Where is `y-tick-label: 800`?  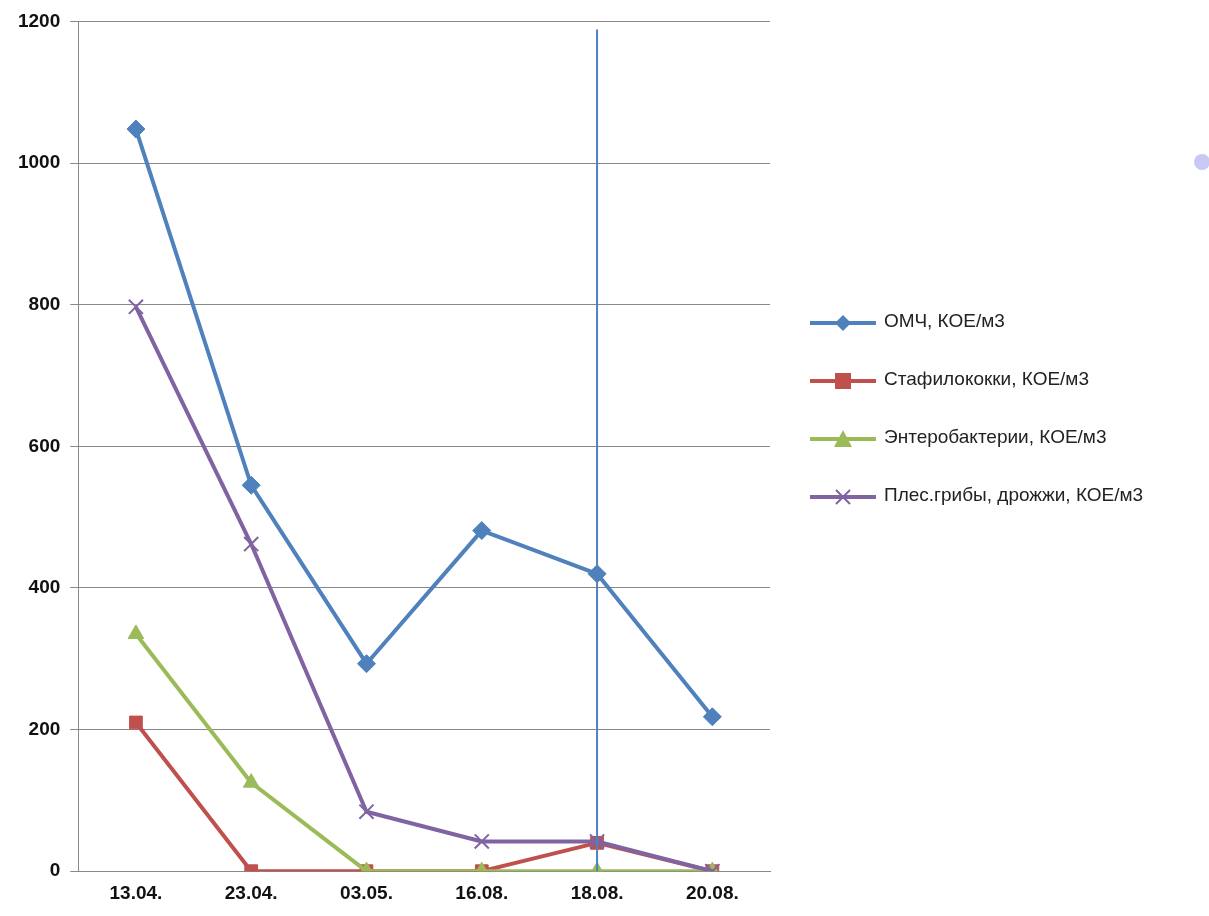
y-tick-label: 800 is located at coordinates (44, 303).